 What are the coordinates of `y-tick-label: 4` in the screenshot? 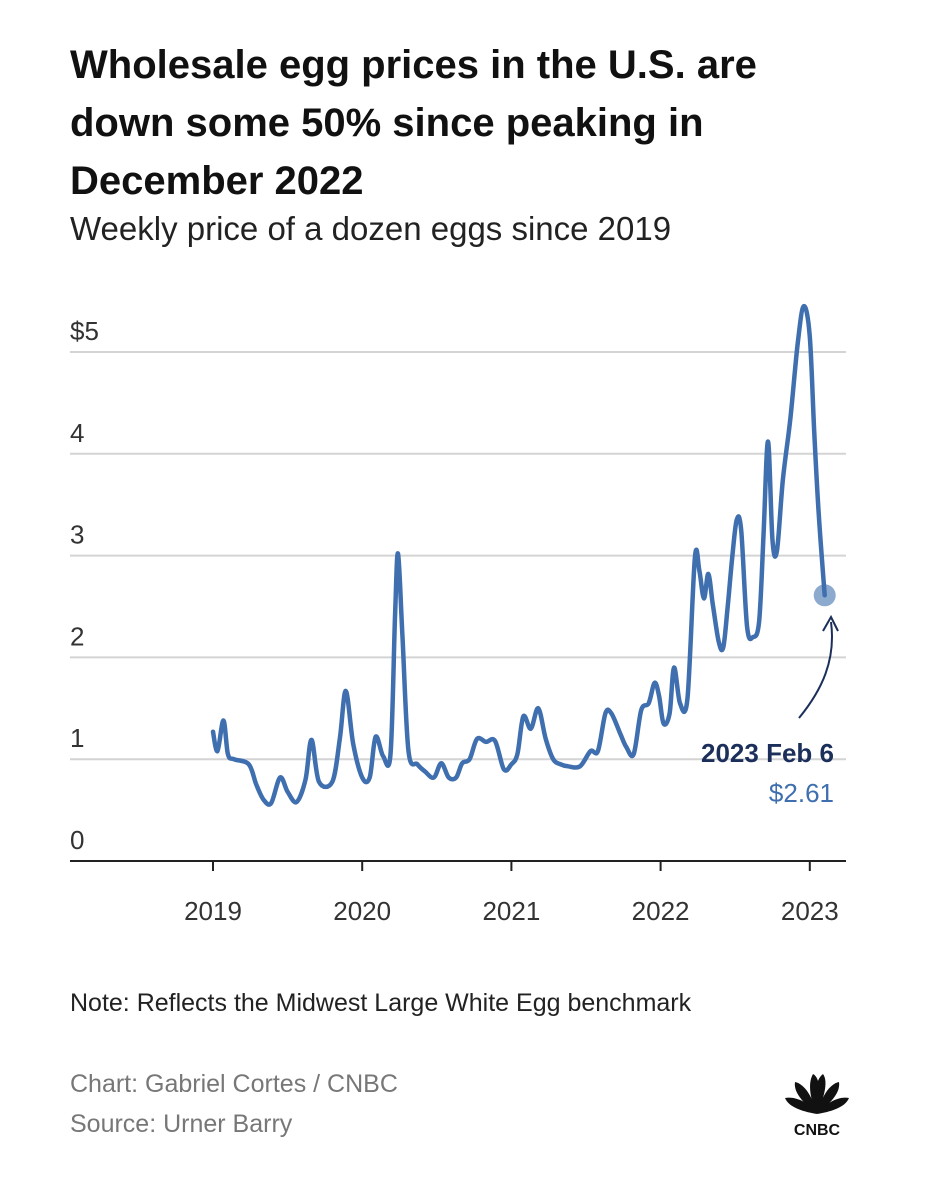 It's located at (77, 433).